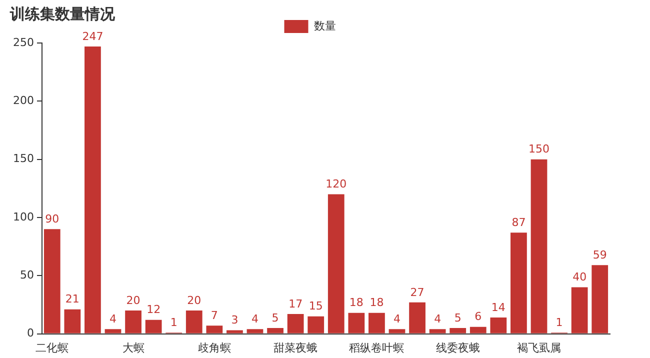 Image resolution: width=650 pixels, height=358 pixels. Describe the element at coordinates (62, 13) in the screenshot. I see `chart-title: 训练集数量情况` at that location.